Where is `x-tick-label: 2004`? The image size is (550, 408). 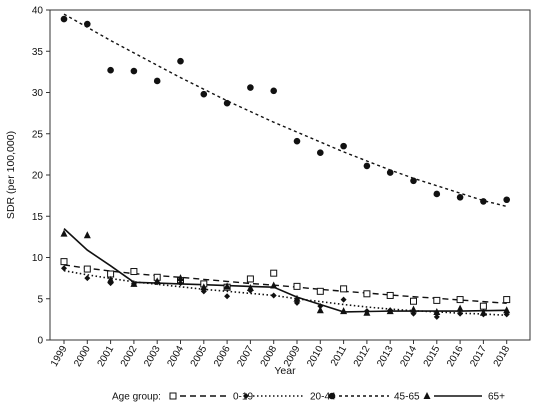 x-tick-label: 2004 is located at coordinates (175, 356).